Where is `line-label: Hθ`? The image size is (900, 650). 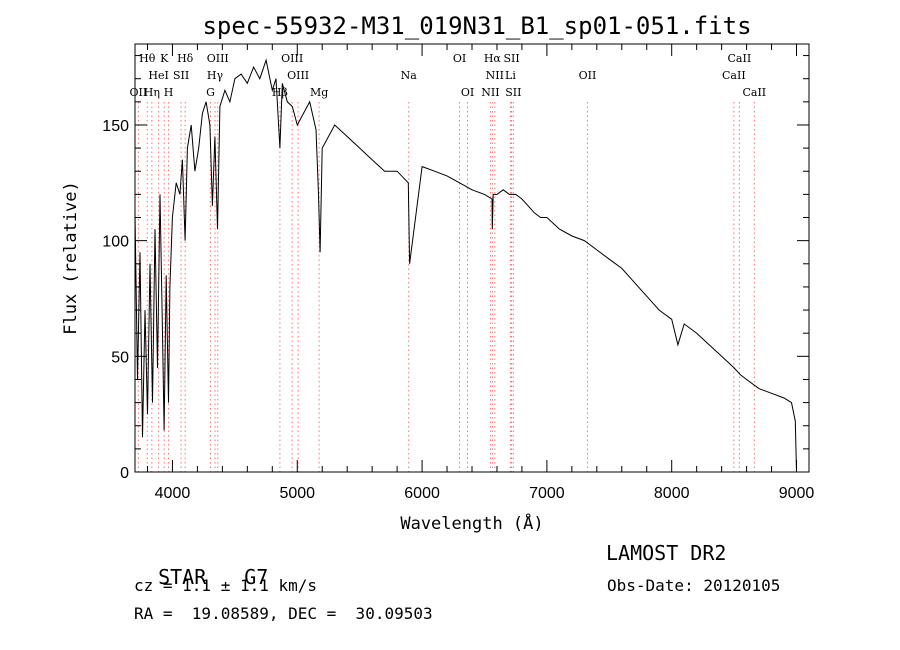
line-label: Hθ is located at coordinates (147, 58).